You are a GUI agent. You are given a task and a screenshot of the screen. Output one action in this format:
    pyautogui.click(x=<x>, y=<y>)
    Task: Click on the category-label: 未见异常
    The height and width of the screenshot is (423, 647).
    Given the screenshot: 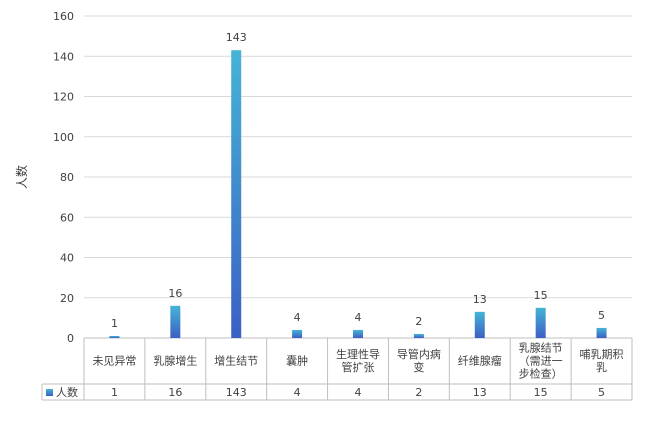 What is the action you would take?
    pyautogui.click(x=114, y=361)
    